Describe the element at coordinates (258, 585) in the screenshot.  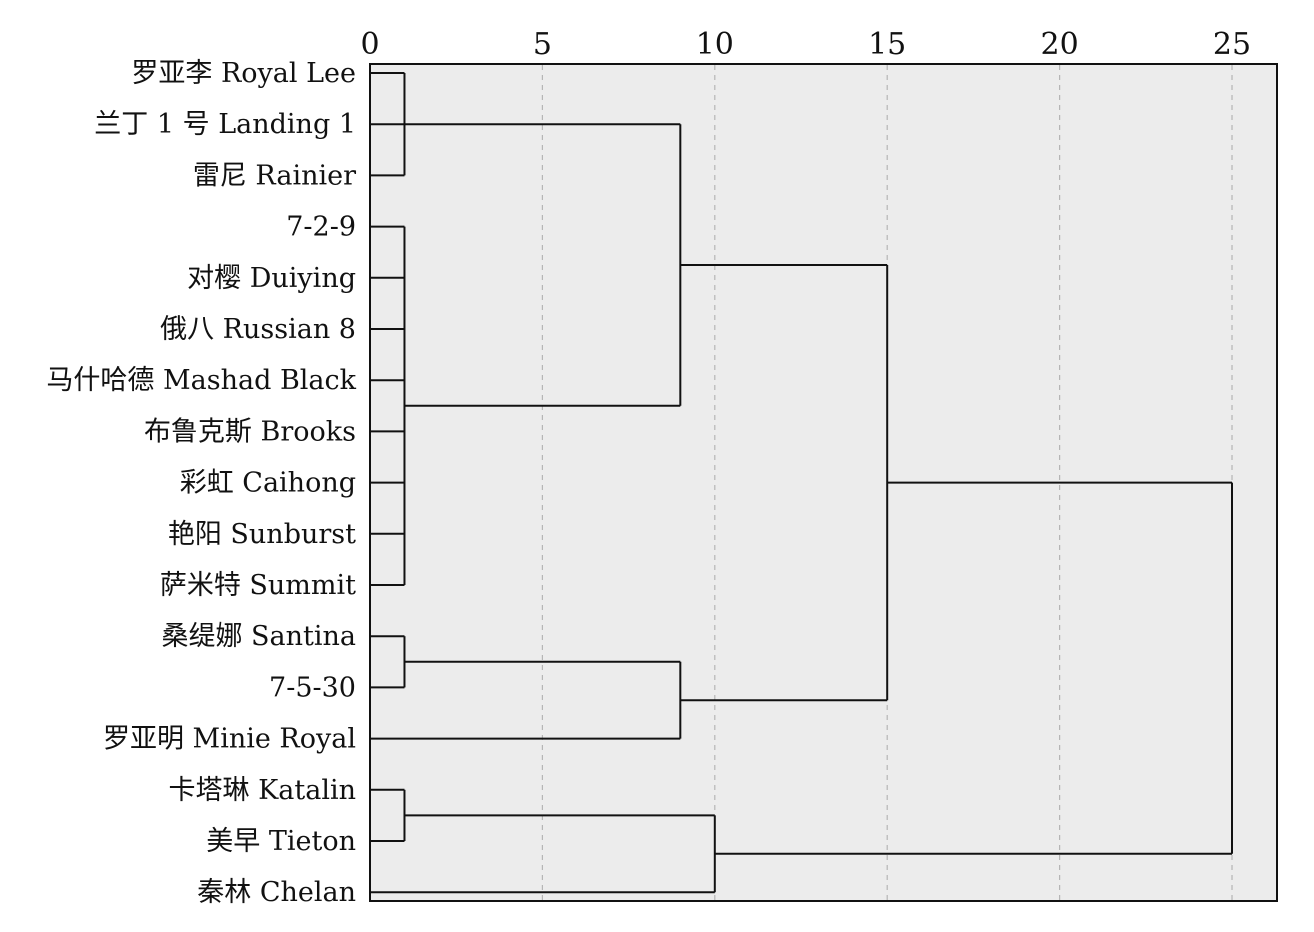
I see `leaf-label: 萨米特 Summit` at that location.